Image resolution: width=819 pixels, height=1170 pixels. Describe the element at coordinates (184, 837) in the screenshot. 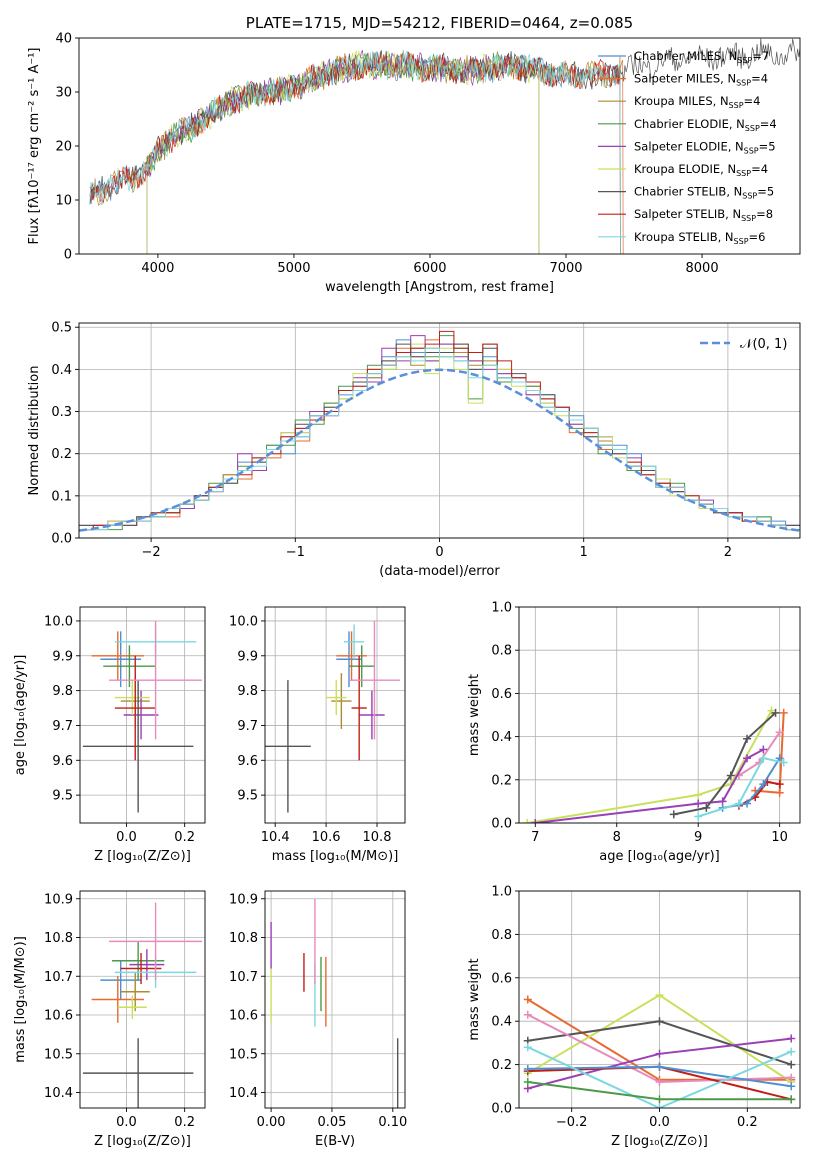

I see `x-tick-label: 0.2` at that location.